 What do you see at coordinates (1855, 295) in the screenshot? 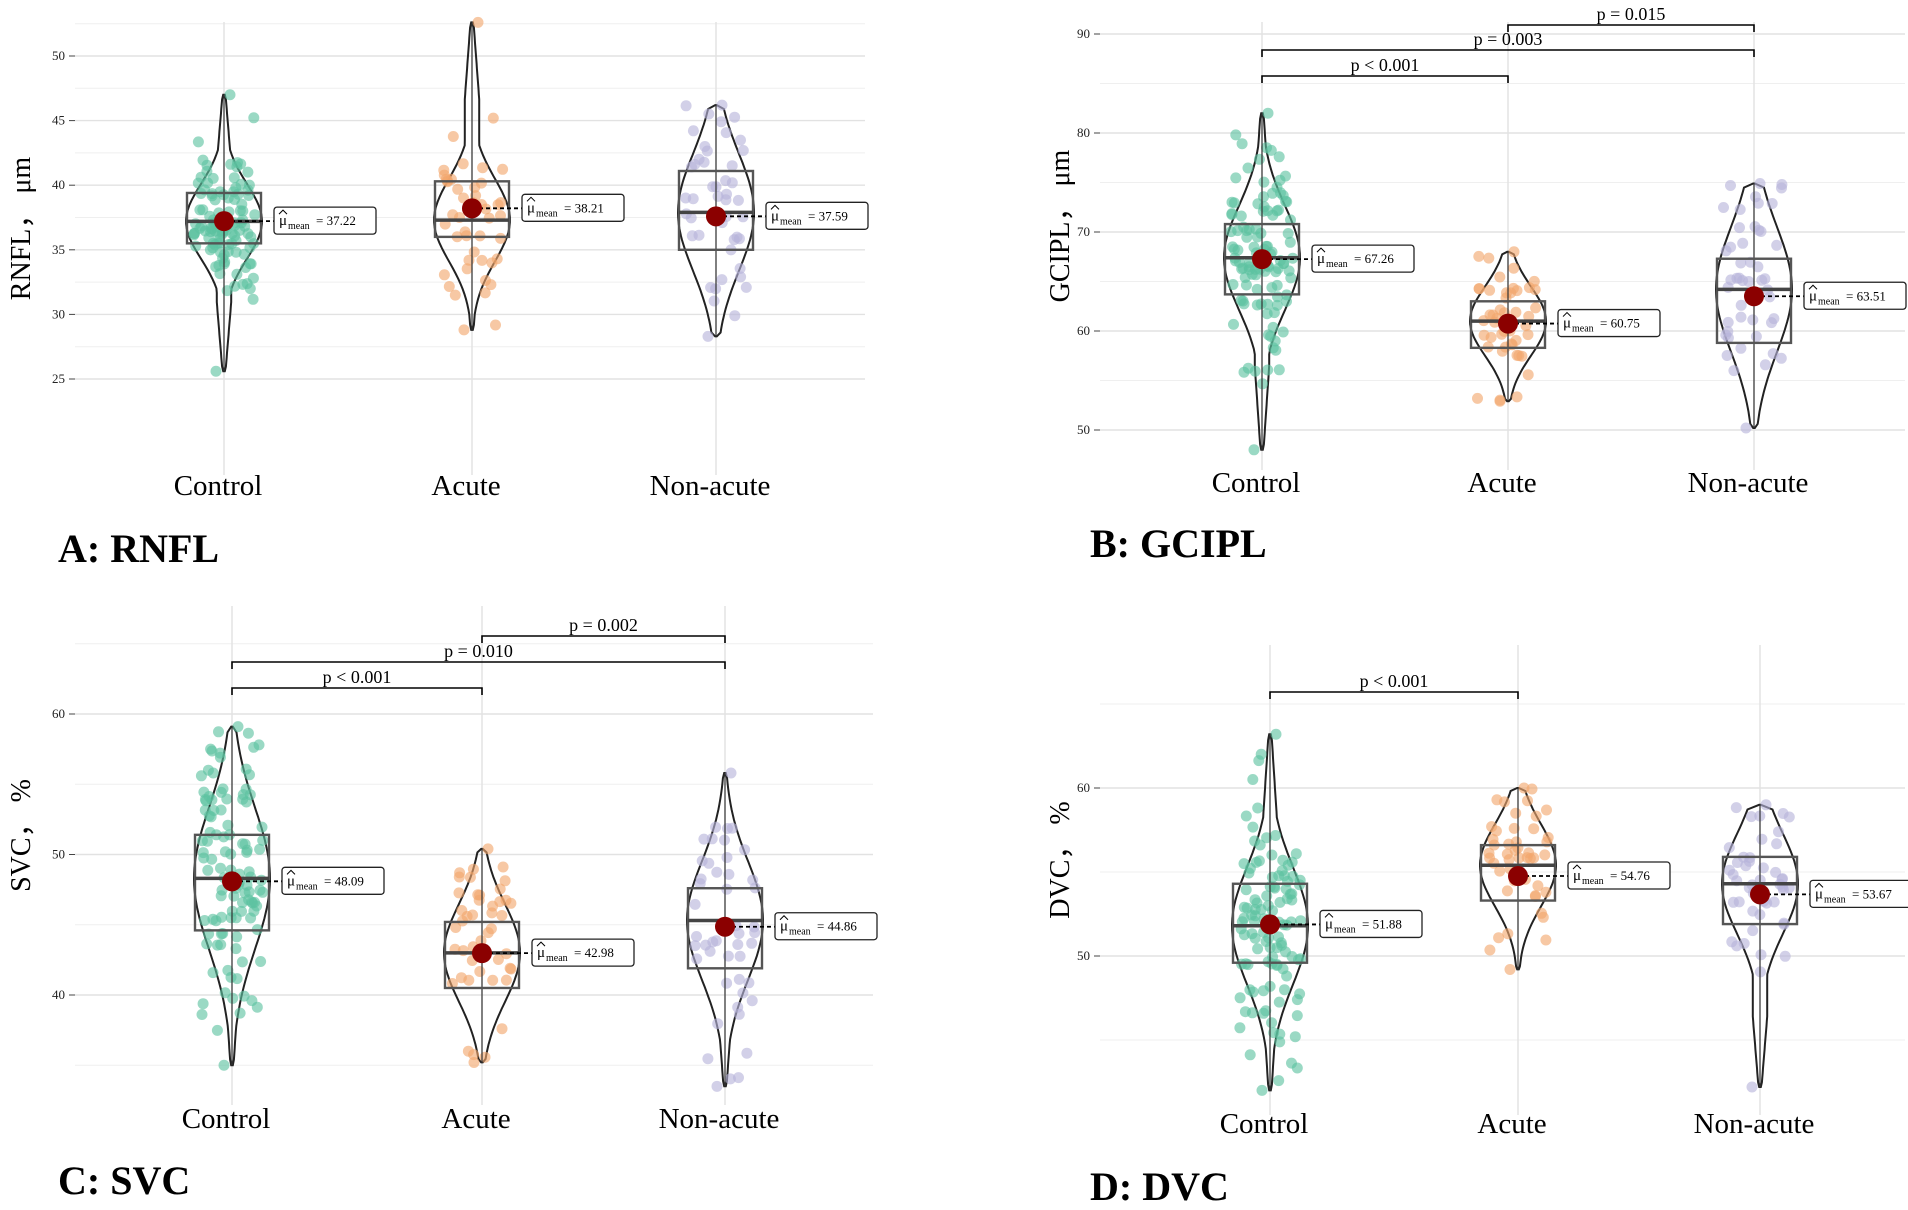
I see `mean-label: μ mean = 63.51` at bounding box center [1855, 295].